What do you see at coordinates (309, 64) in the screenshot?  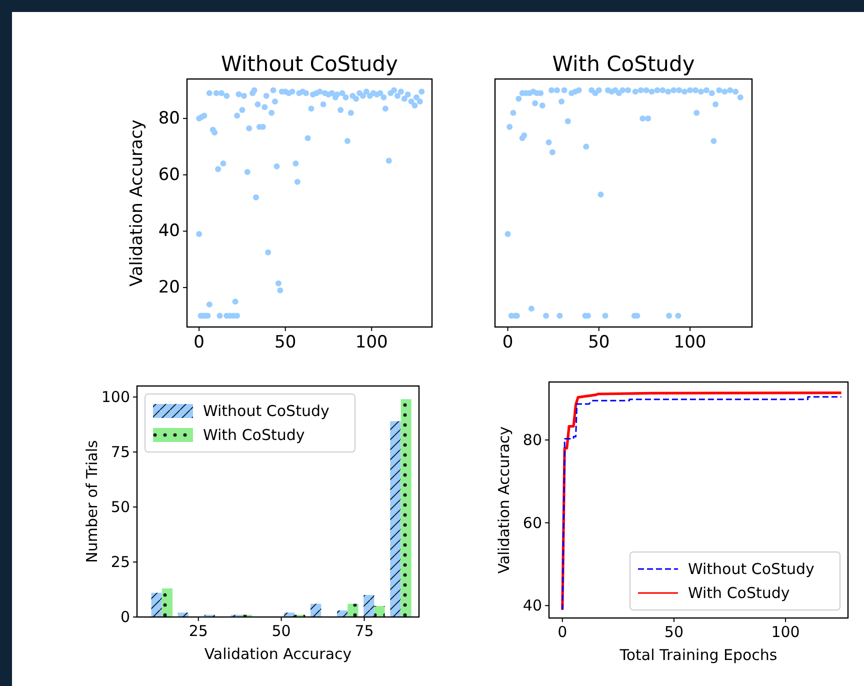 I see `chart-title: Without CoStudy` at bounding box center [309, 64].